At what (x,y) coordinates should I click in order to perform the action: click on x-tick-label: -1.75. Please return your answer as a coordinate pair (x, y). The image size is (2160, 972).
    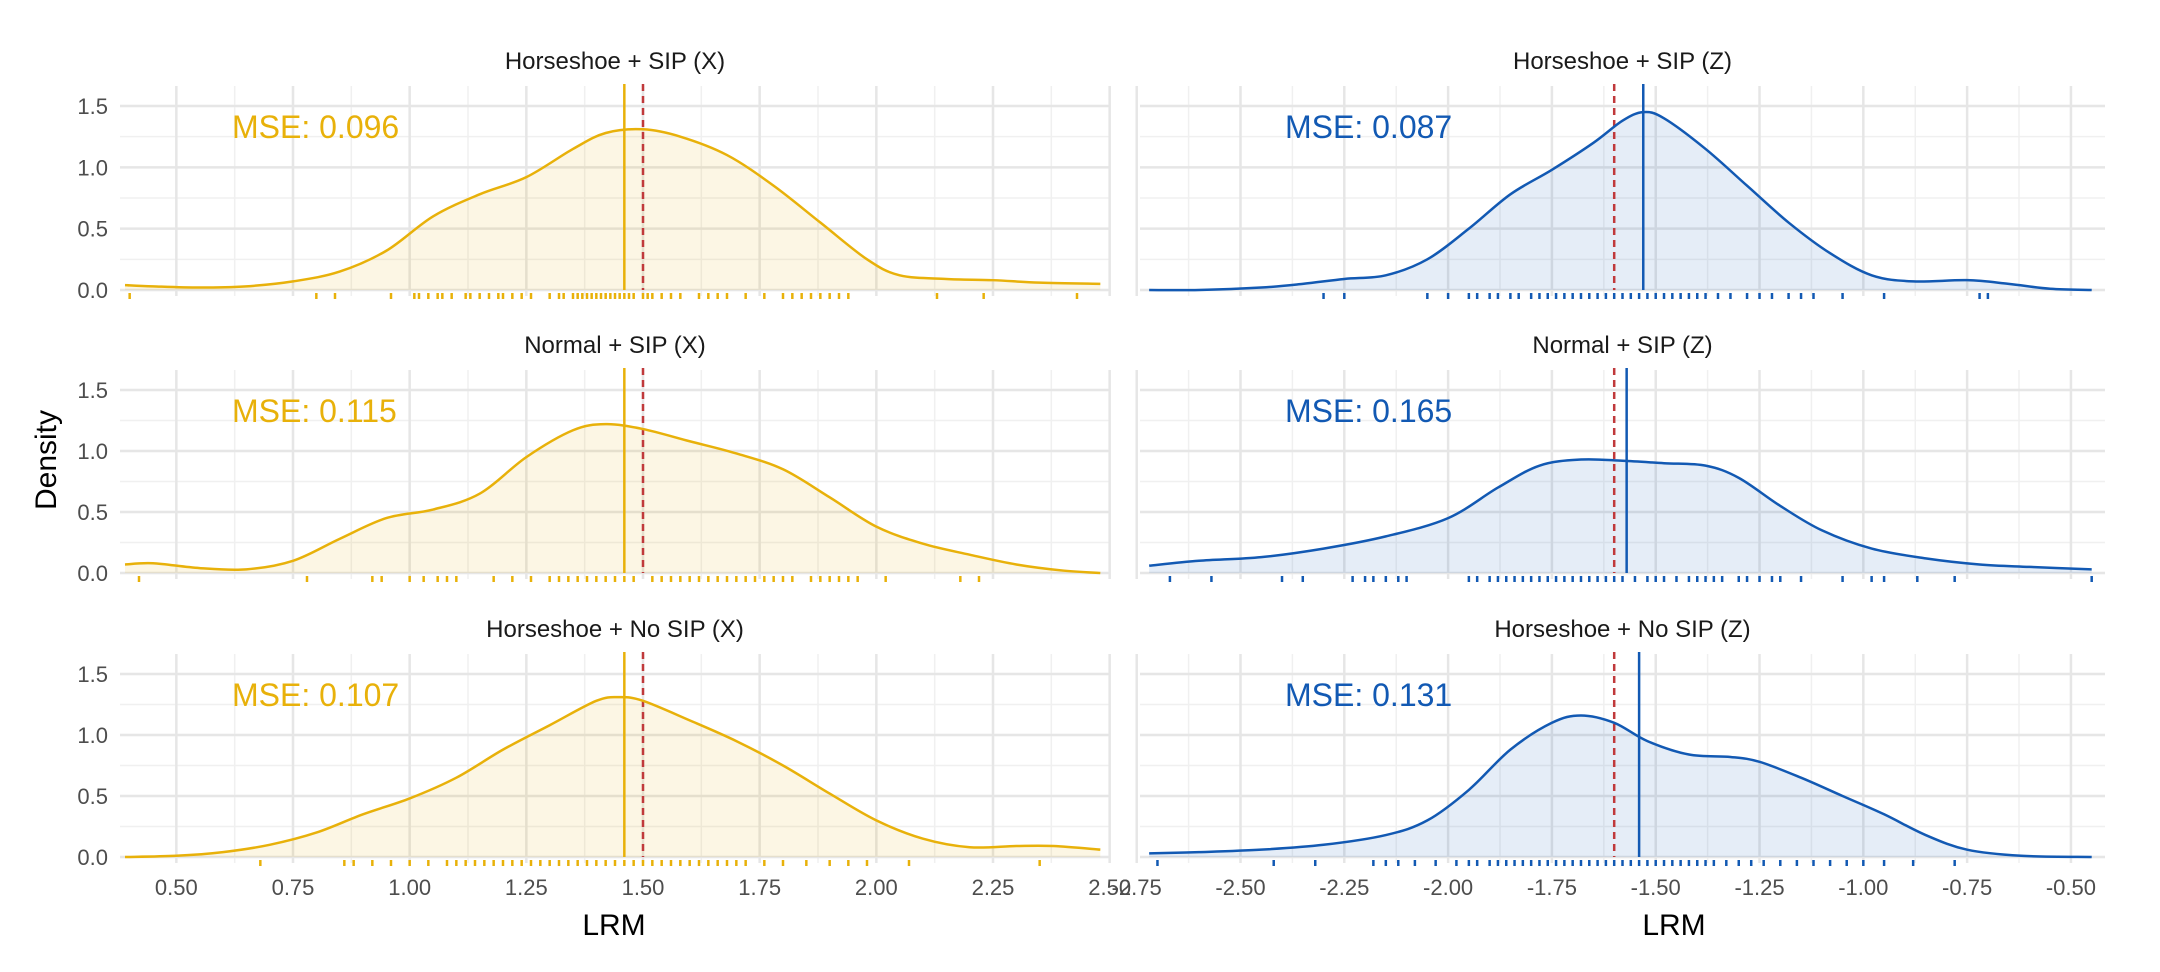
    Looking at the image, I should click on (1552, 887).